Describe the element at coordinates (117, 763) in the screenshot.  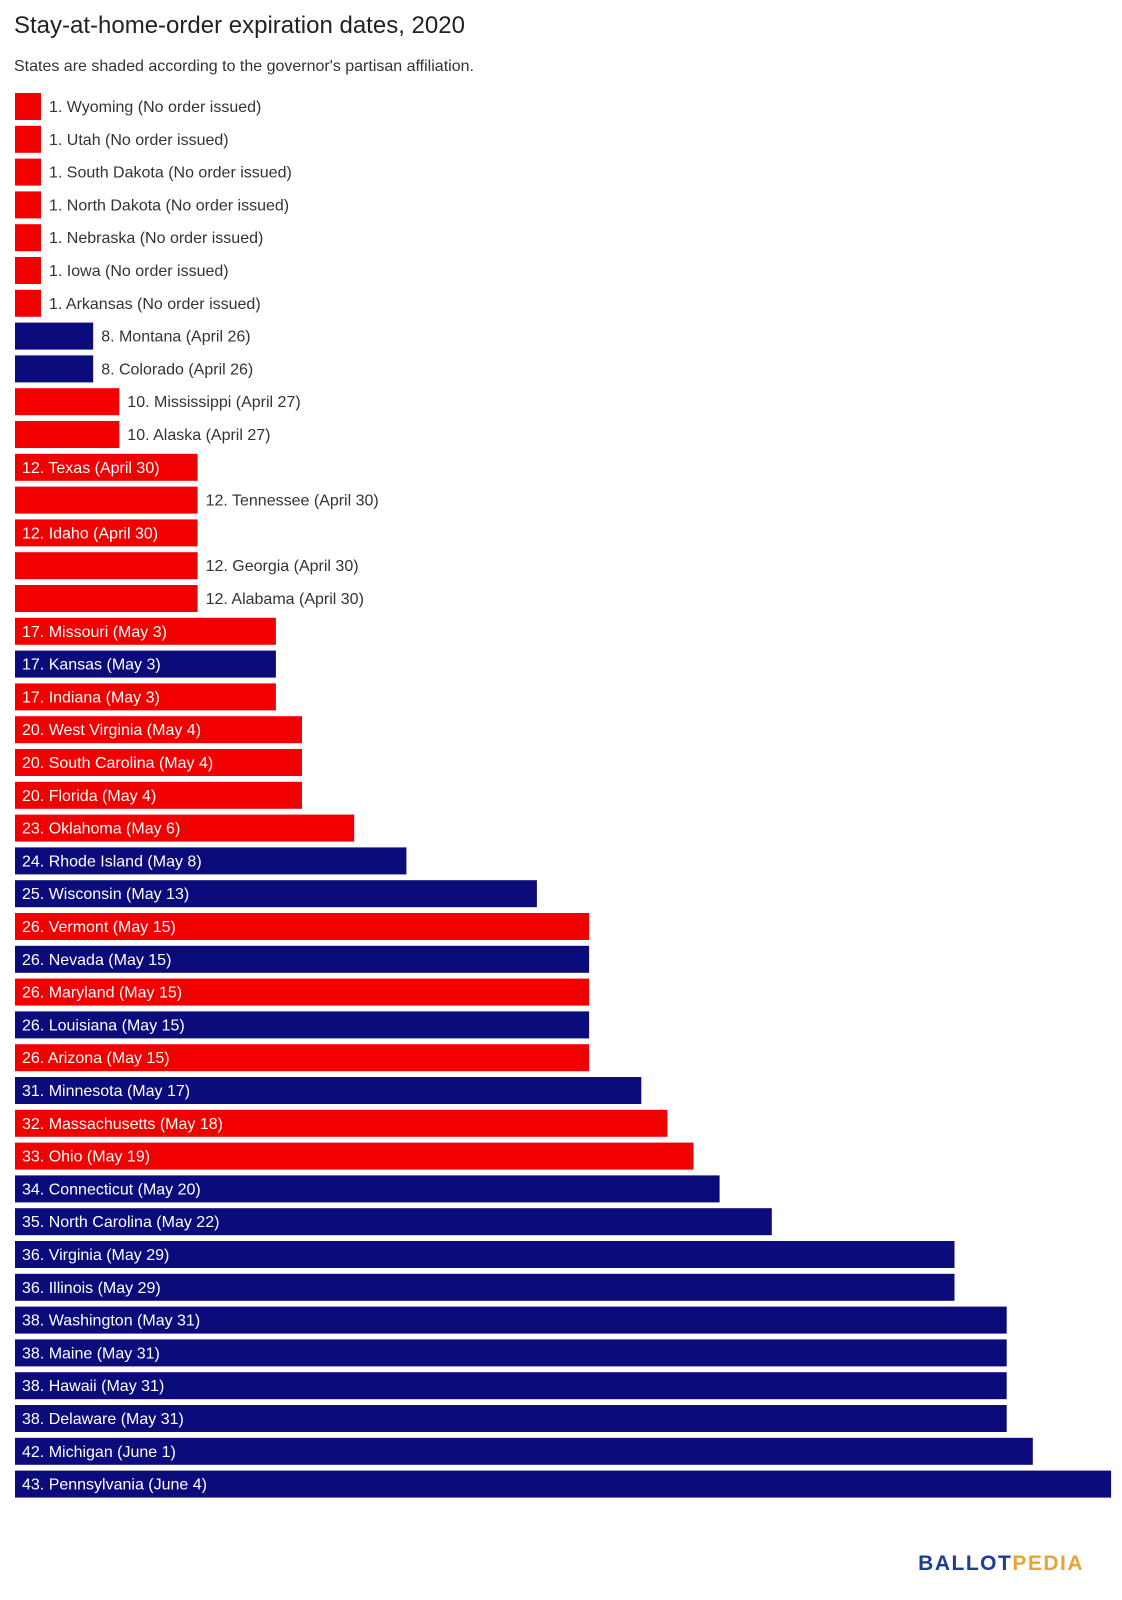
I see `bar-label: 20. South Carolina (May 4)` at that location.